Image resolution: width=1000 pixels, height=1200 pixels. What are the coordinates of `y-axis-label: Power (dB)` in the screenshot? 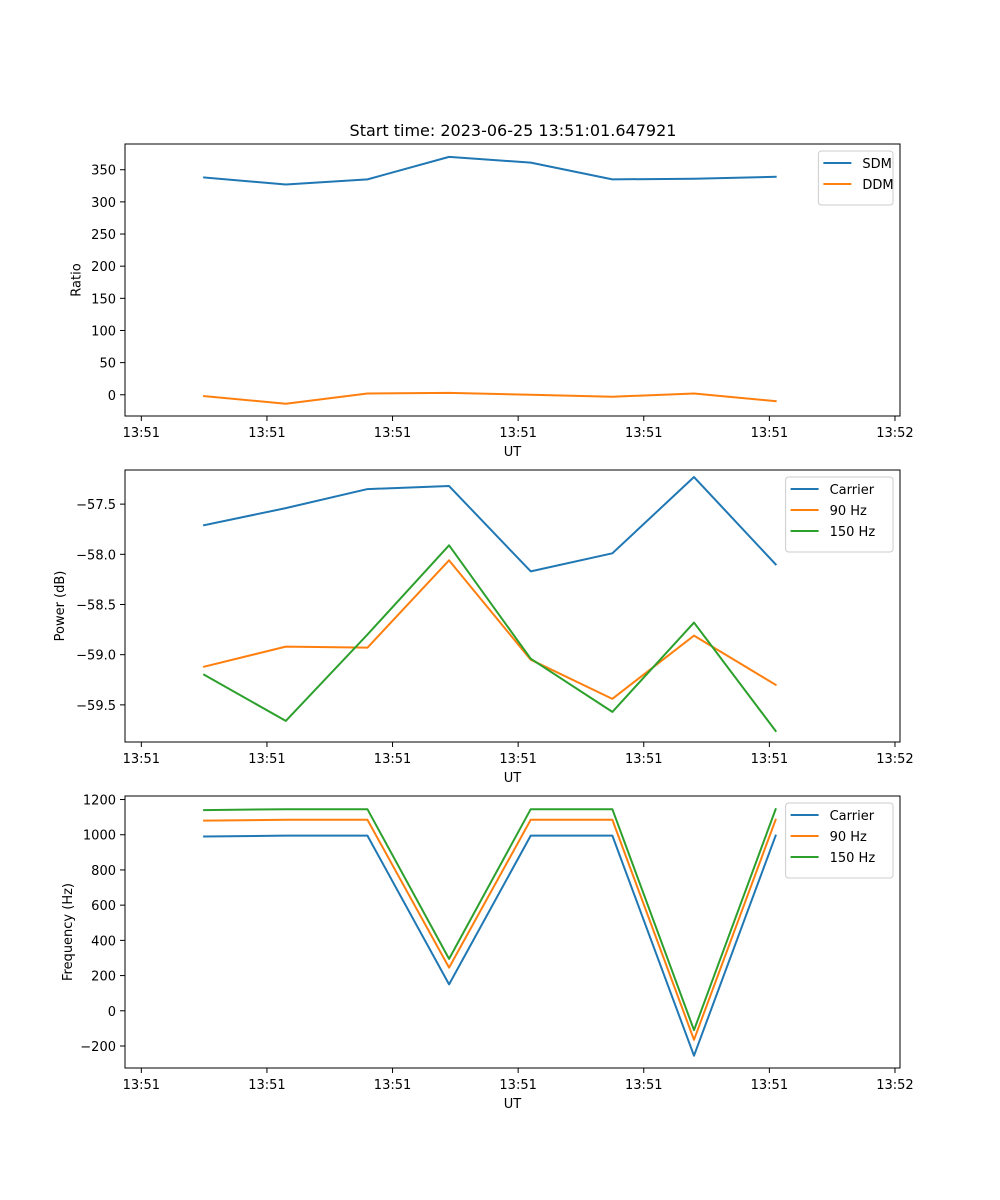 It's located at (60, 606).